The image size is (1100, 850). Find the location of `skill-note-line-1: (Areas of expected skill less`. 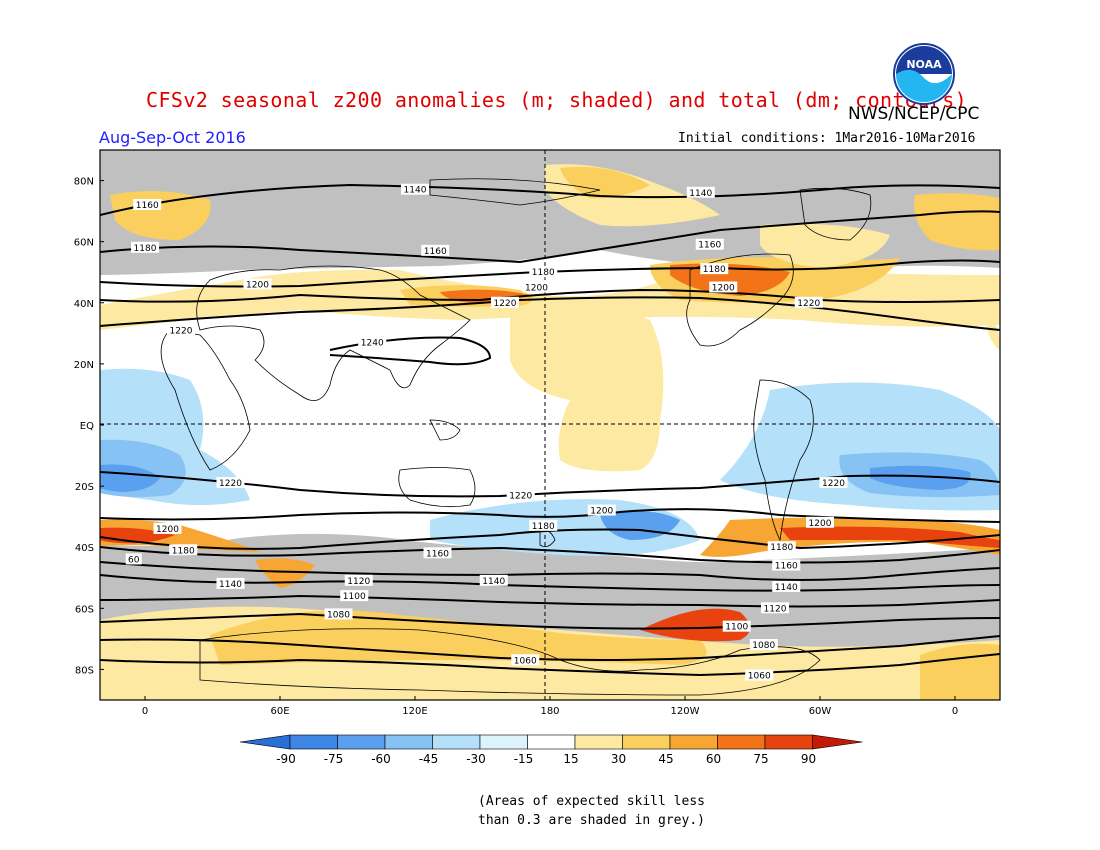

skill-note-line-1: (Areas of expected skill less is located at coordinates (591, 801).